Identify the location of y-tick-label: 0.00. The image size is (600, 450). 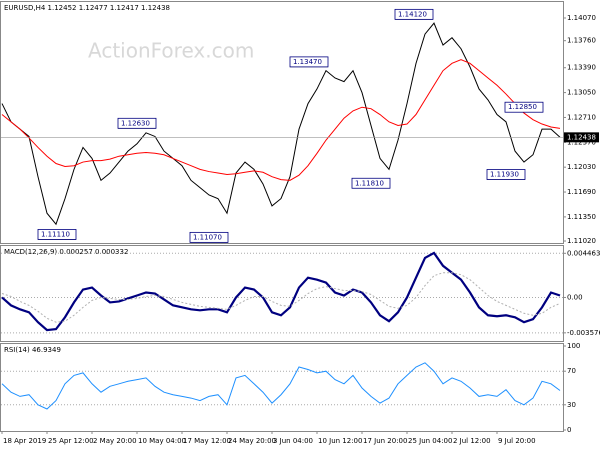
(575, 297).